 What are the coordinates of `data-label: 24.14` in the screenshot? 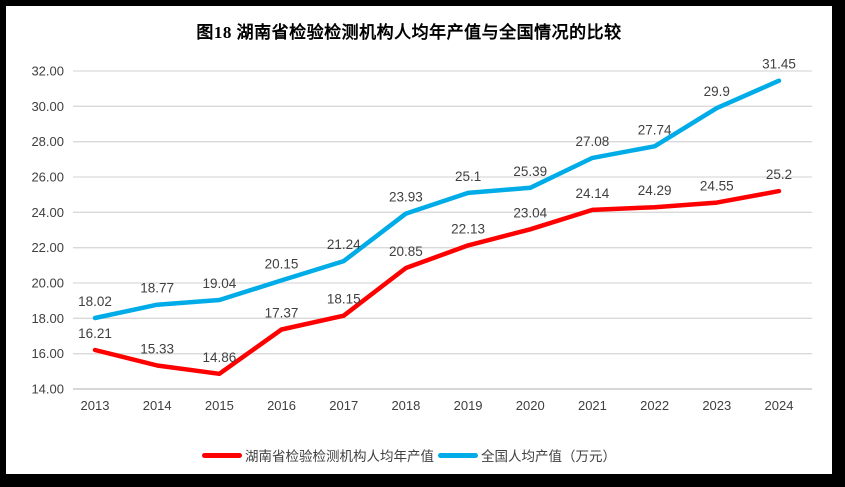 It's located at (593, 193).